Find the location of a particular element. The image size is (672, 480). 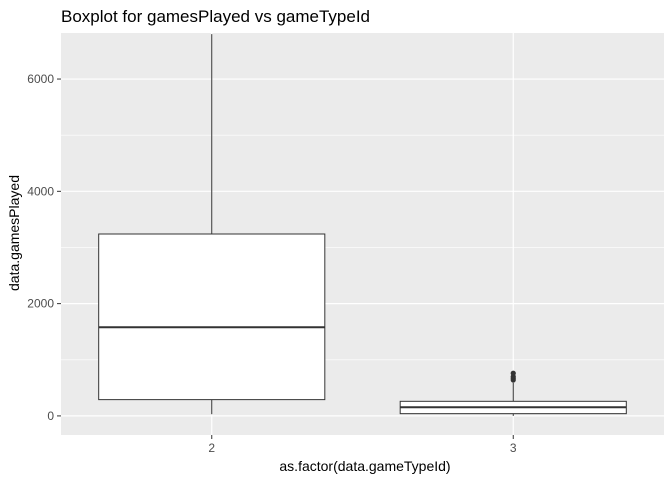

y-tick-label: 0 is located at coordinates (50, 416).